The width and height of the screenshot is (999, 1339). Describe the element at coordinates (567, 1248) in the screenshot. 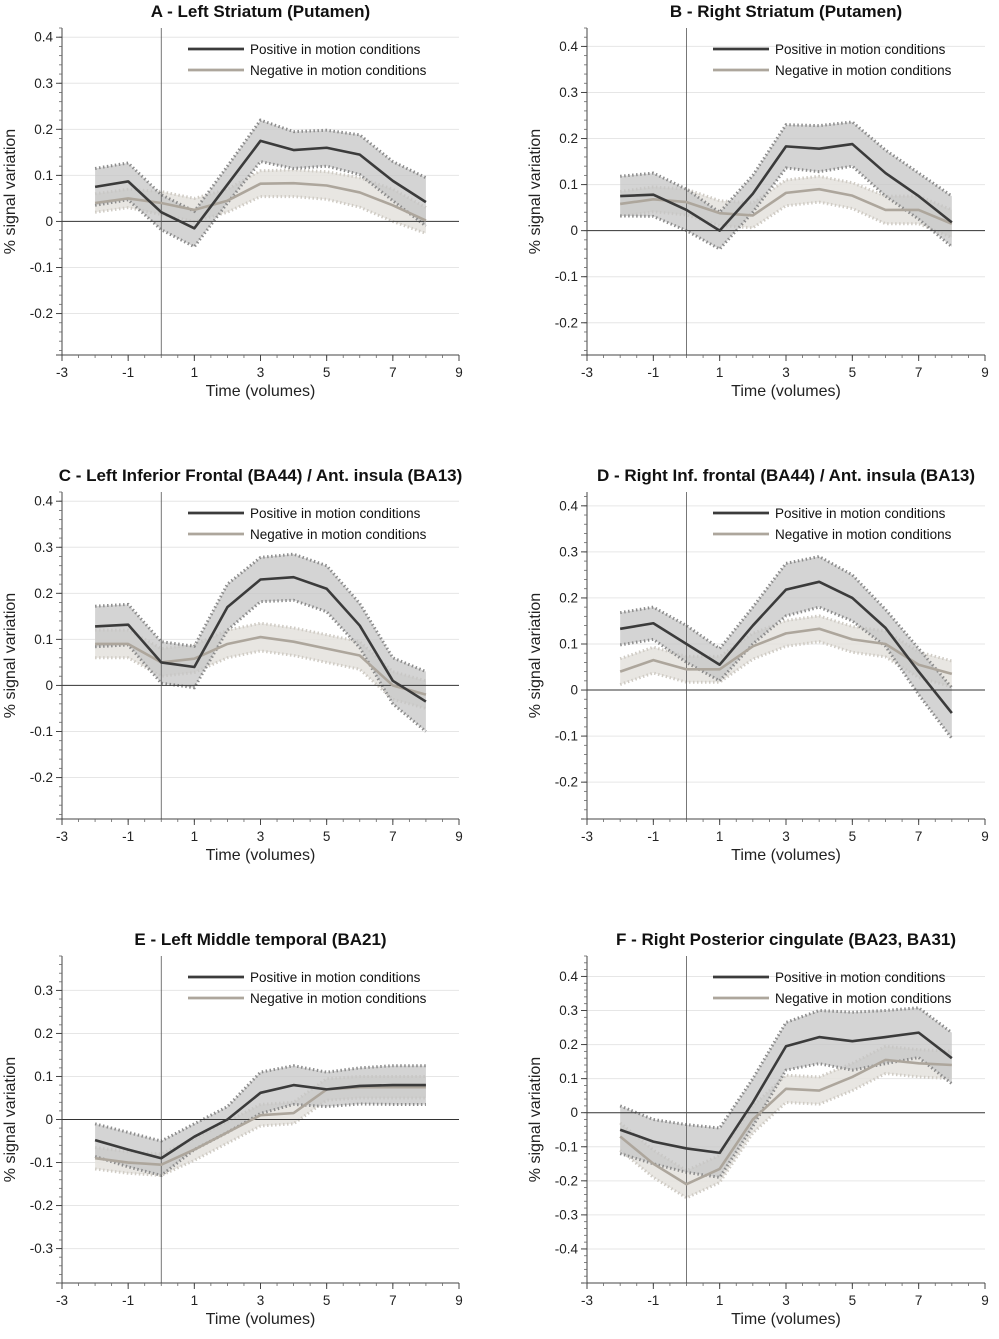

I see `y-tick-label: -0.4` at that location.